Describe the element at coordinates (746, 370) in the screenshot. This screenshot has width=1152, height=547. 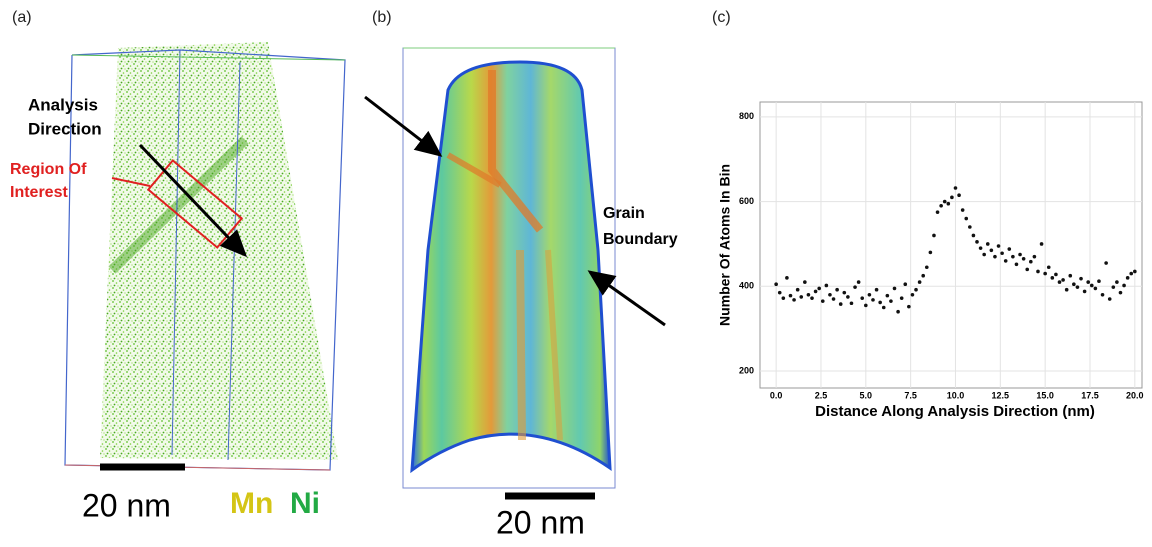
I see `y-tick-label: 200` at that location.